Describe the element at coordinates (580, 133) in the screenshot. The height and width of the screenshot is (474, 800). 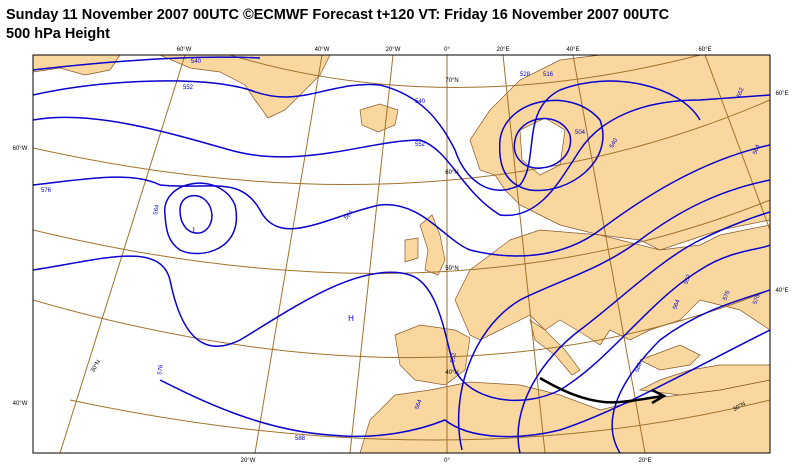
I see `contour-label: 504` at that location.